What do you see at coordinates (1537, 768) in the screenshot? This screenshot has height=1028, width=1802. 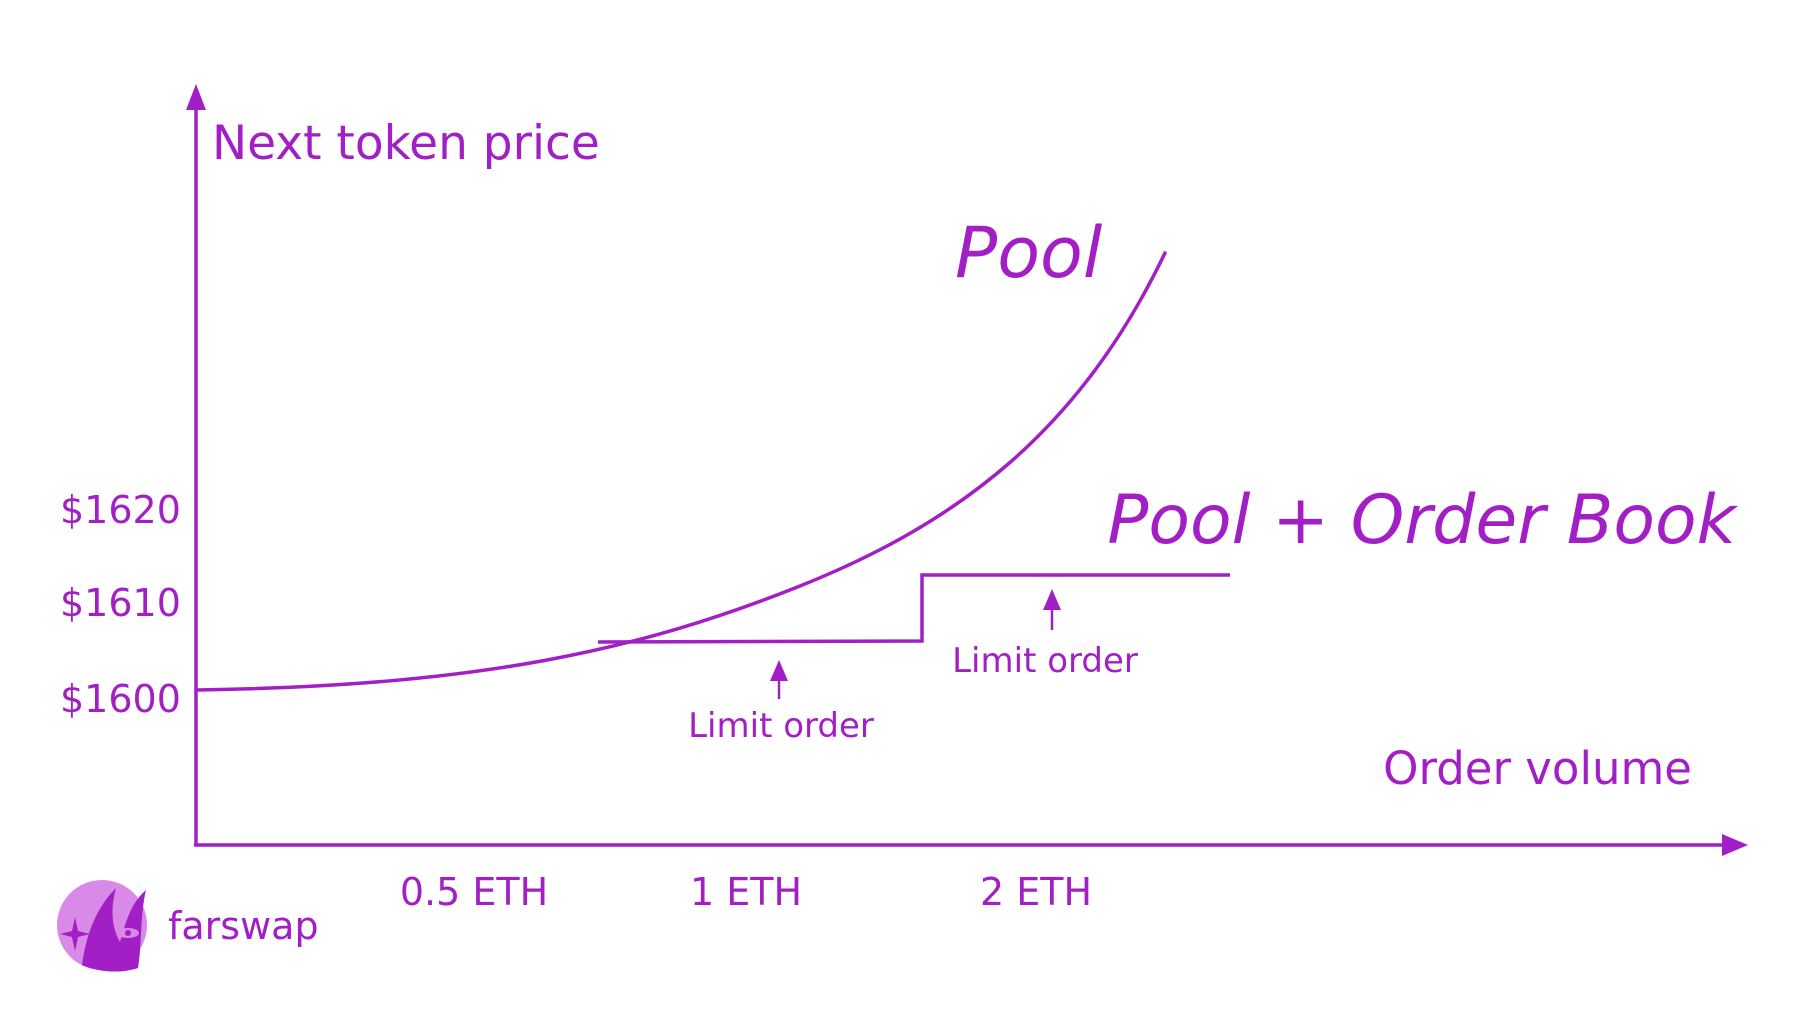 I see `x-axis-label: Order volume` at bounding box center [1537, 768].